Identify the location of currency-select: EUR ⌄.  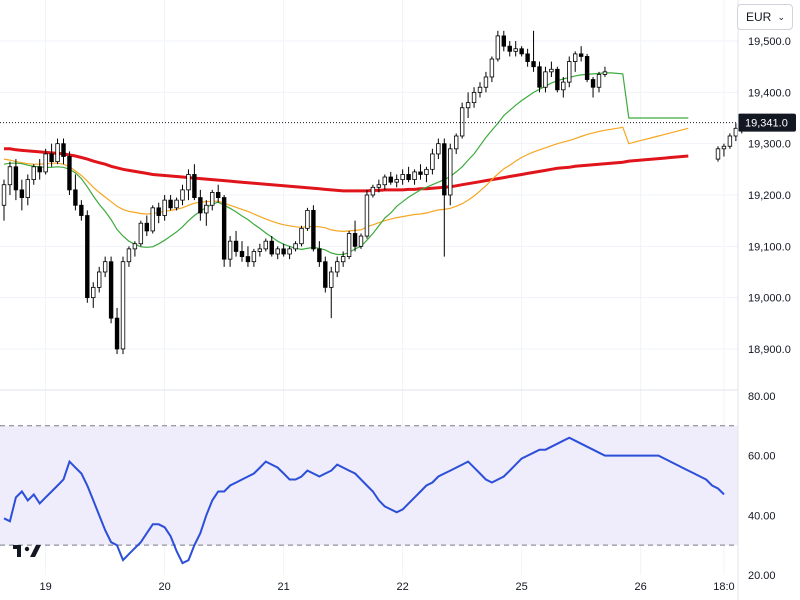
(765, 17).